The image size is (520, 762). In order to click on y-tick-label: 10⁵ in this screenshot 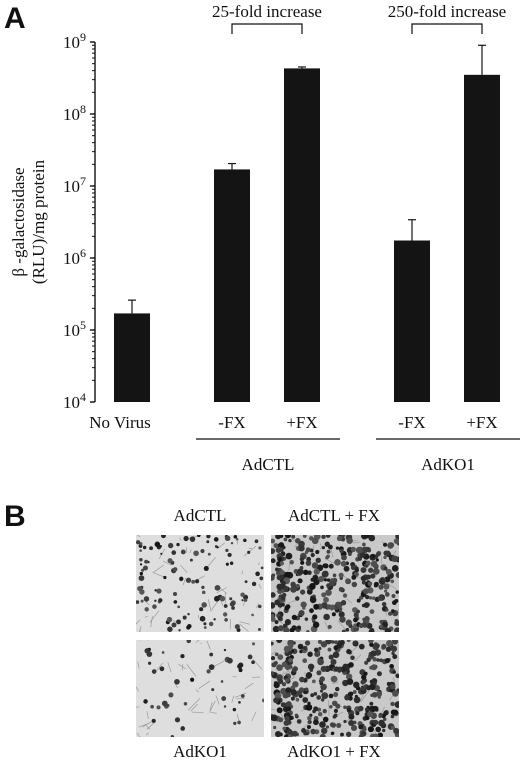, I will do `click(74, 329)`.